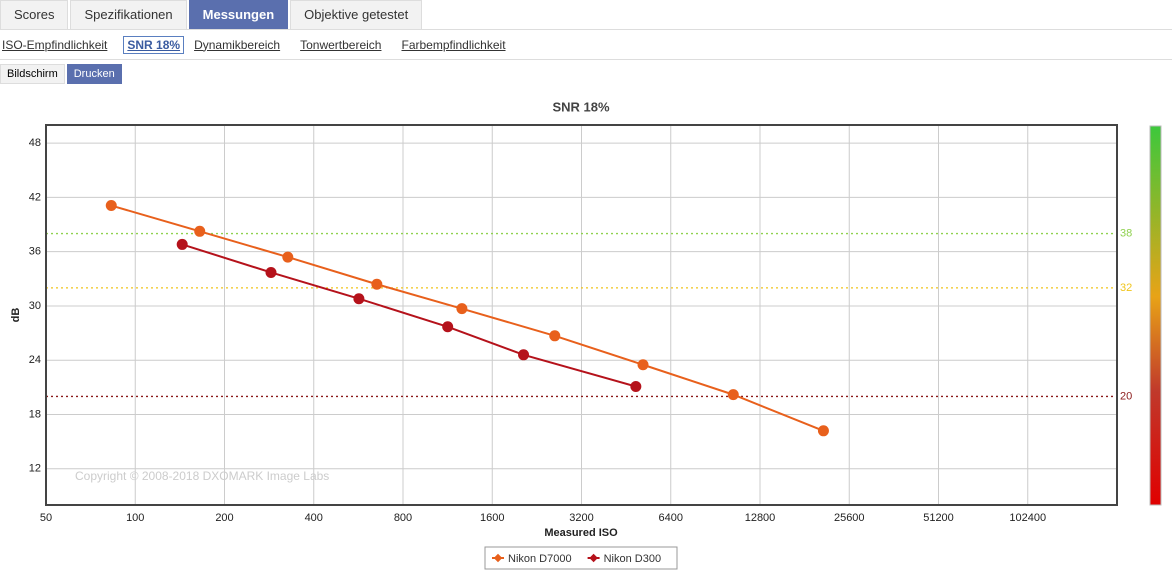 Image resolution: width=1172 pixels, height=577 pixels. Describe the element at coordinates (32, 74) in the screenshot. I see `button: Bildschirm` at that location.